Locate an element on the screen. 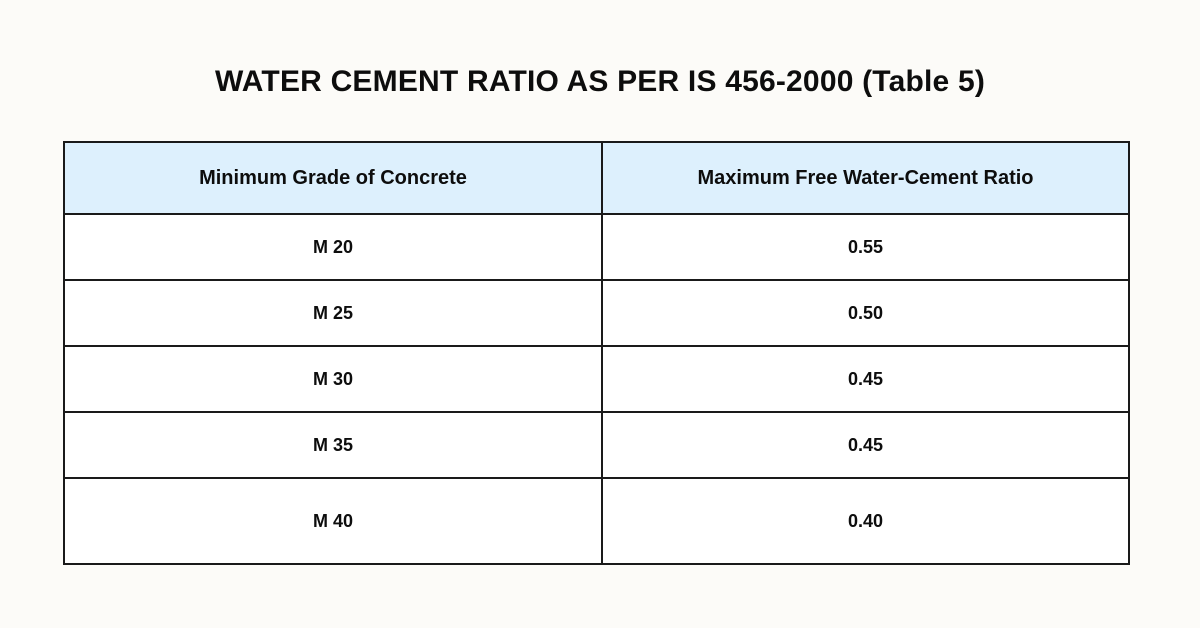  table-row: M 20 0.55 is located at coordinates (596, 247).